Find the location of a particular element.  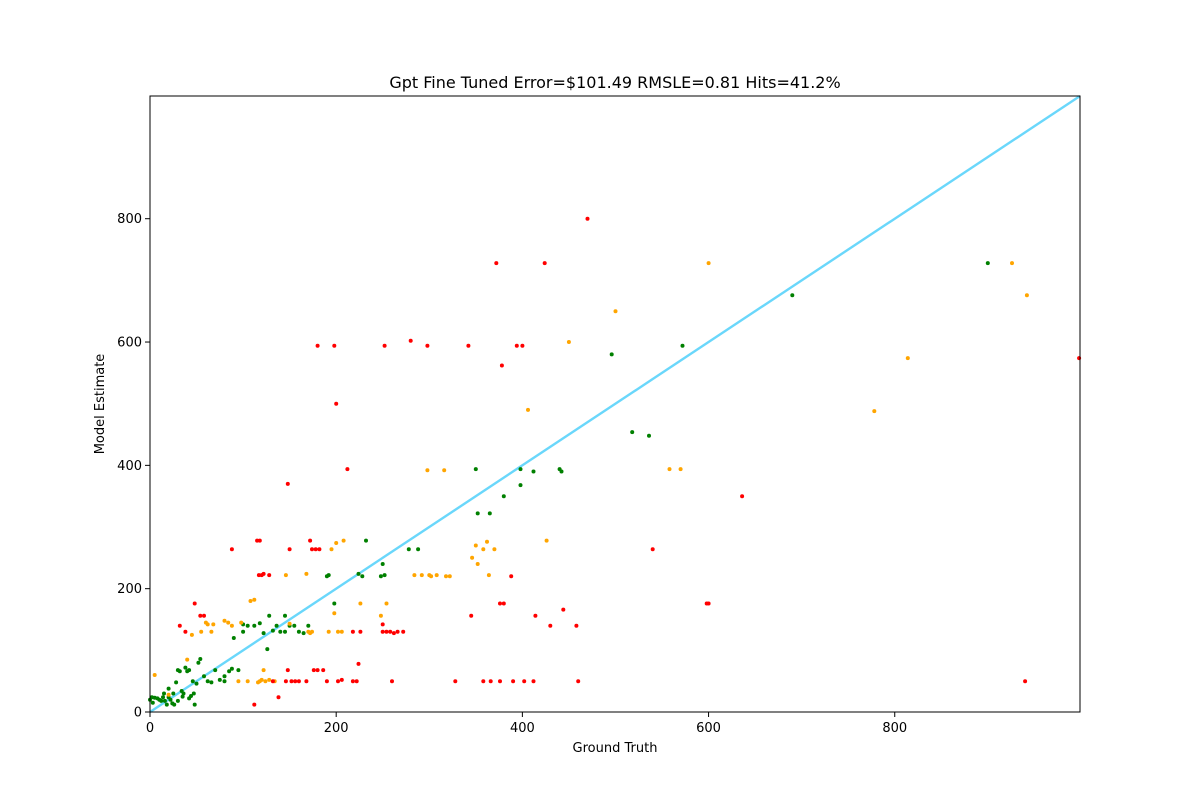

y-tick-label: 600 is located at coordinates (129, 343).